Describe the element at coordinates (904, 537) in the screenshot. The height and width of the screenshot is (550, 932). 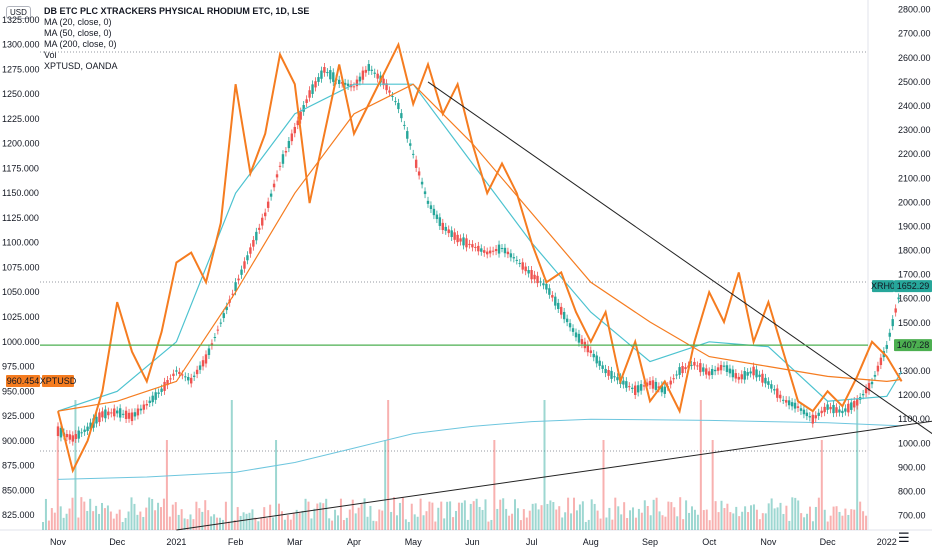
I see `tradingview-logo-icon: ☰` at that location.